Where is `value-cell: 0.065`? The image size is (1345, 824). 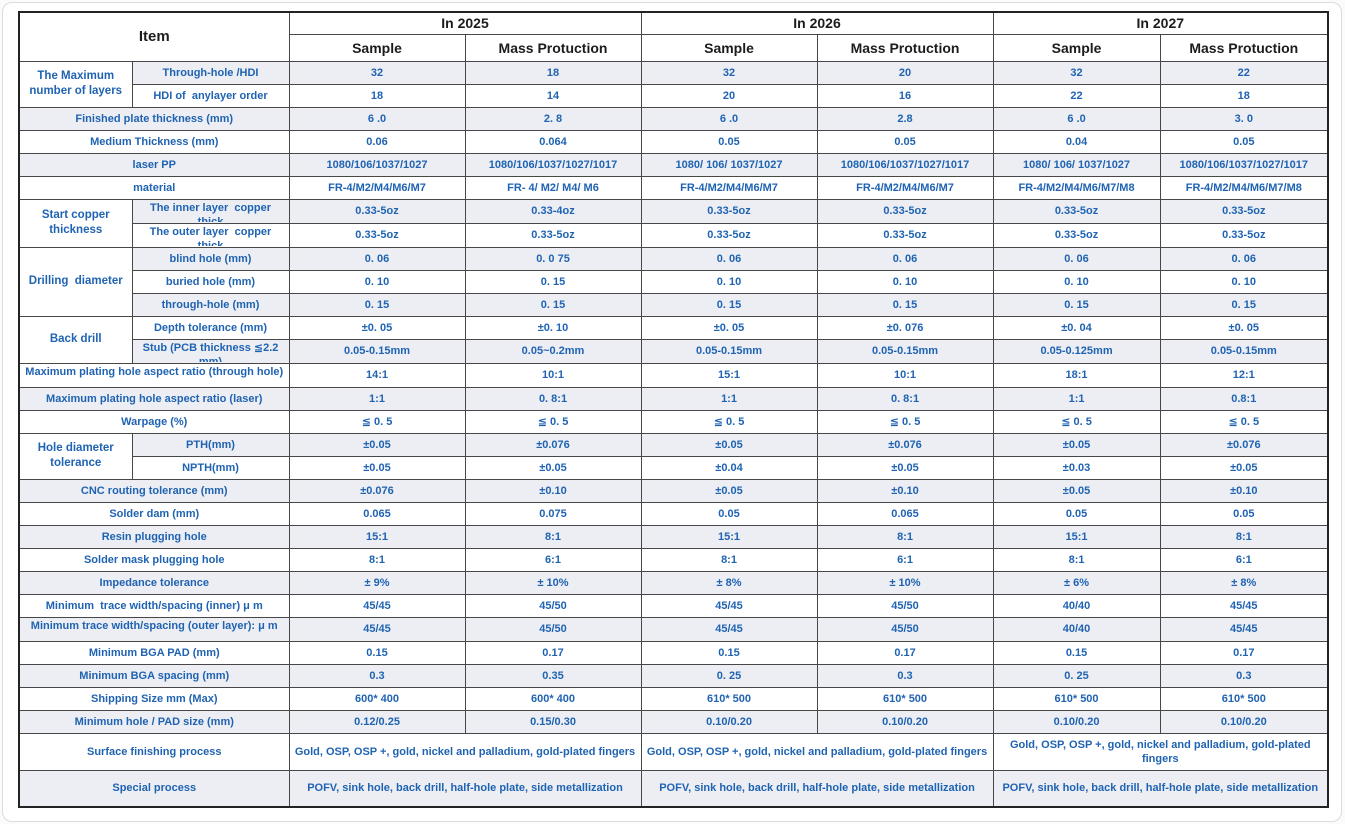 value-cell: 0.065 is located at coordinates (377, 513).